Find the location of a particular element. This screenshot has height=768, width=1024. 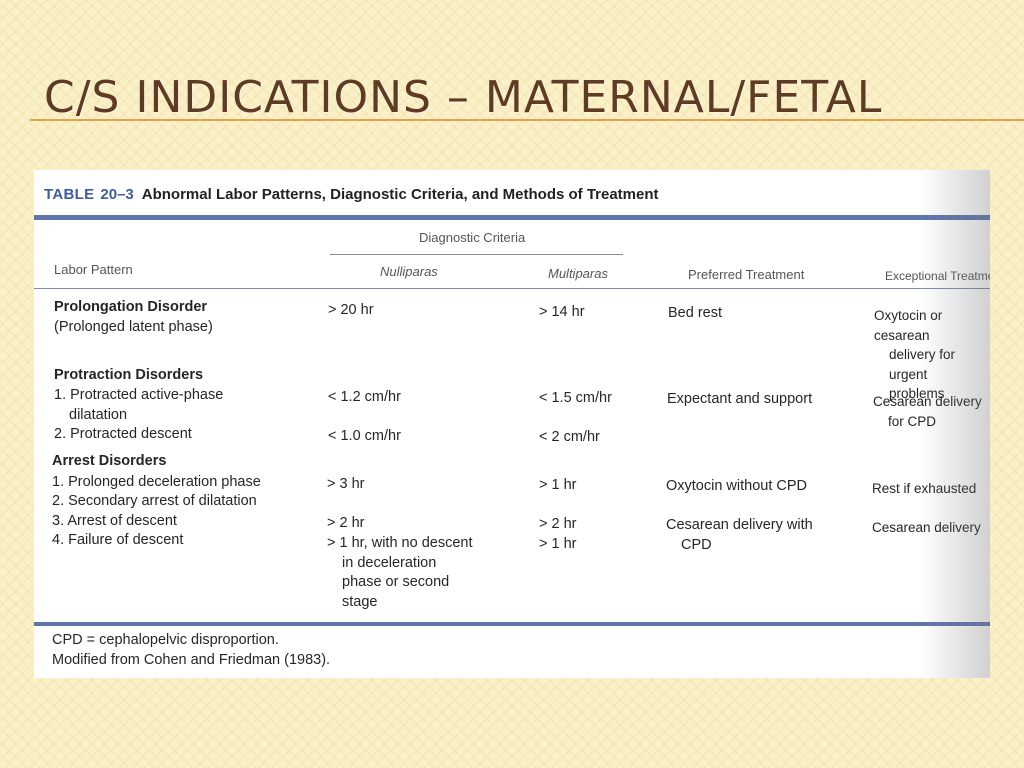

arrest-item-2: 2. Secondary arrest of dilatation is located at coordinates (154, 501).